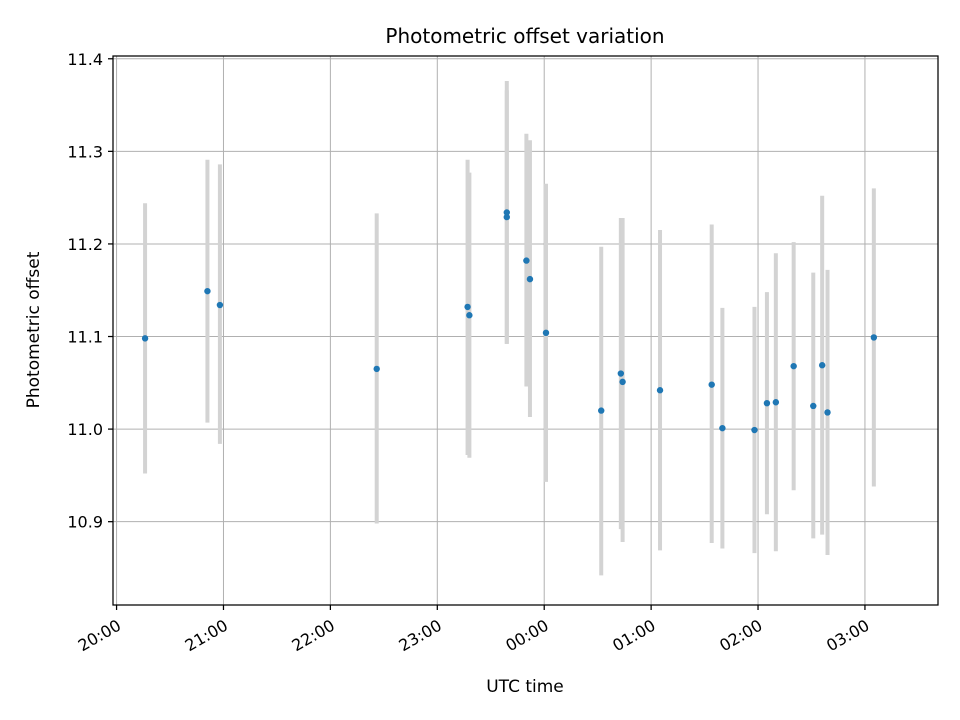 This screenshot has width=960, height=720. What do you see at coordinates (85, 59) in the screenshot?
I see `y-tick-label: 11.4` at bounding box center [85, 59].